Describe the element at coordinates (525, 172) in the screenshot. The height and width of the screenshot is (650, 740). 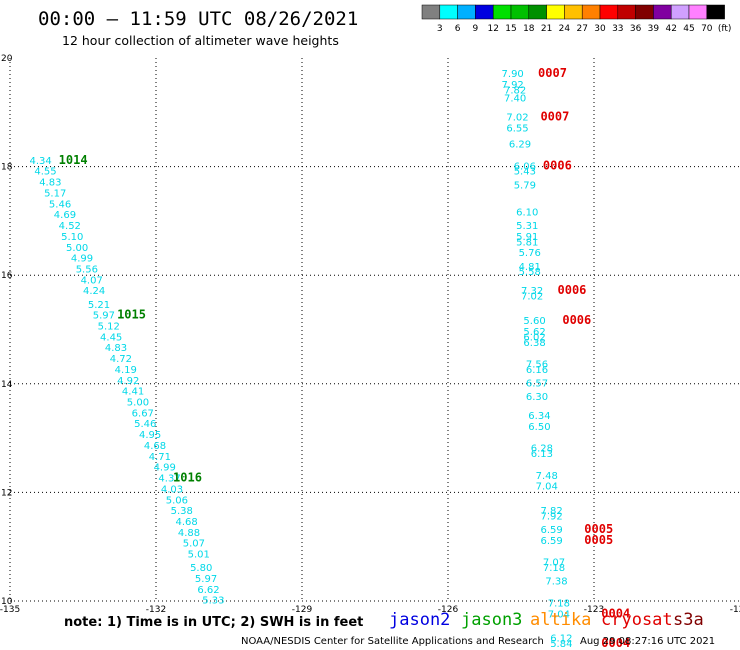
I see `wave-height-label: 5.43` at that location.